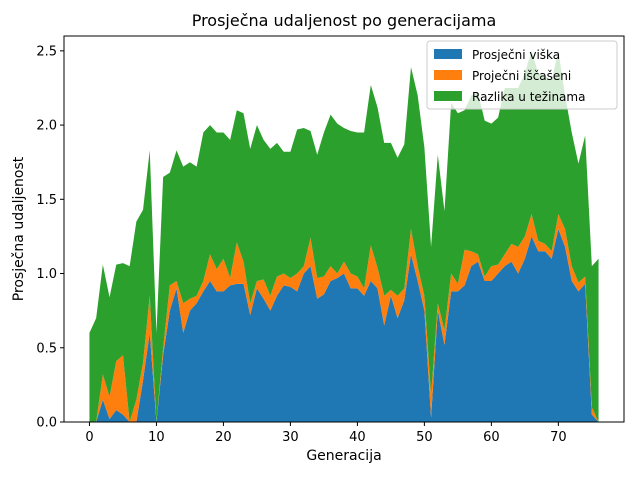 The height and width of the screenshot is (480, 640). Describe the element at coordinates (19, 228) in the screenshot. I see `y-axis-label: Prosječna udaljenost` at that location.